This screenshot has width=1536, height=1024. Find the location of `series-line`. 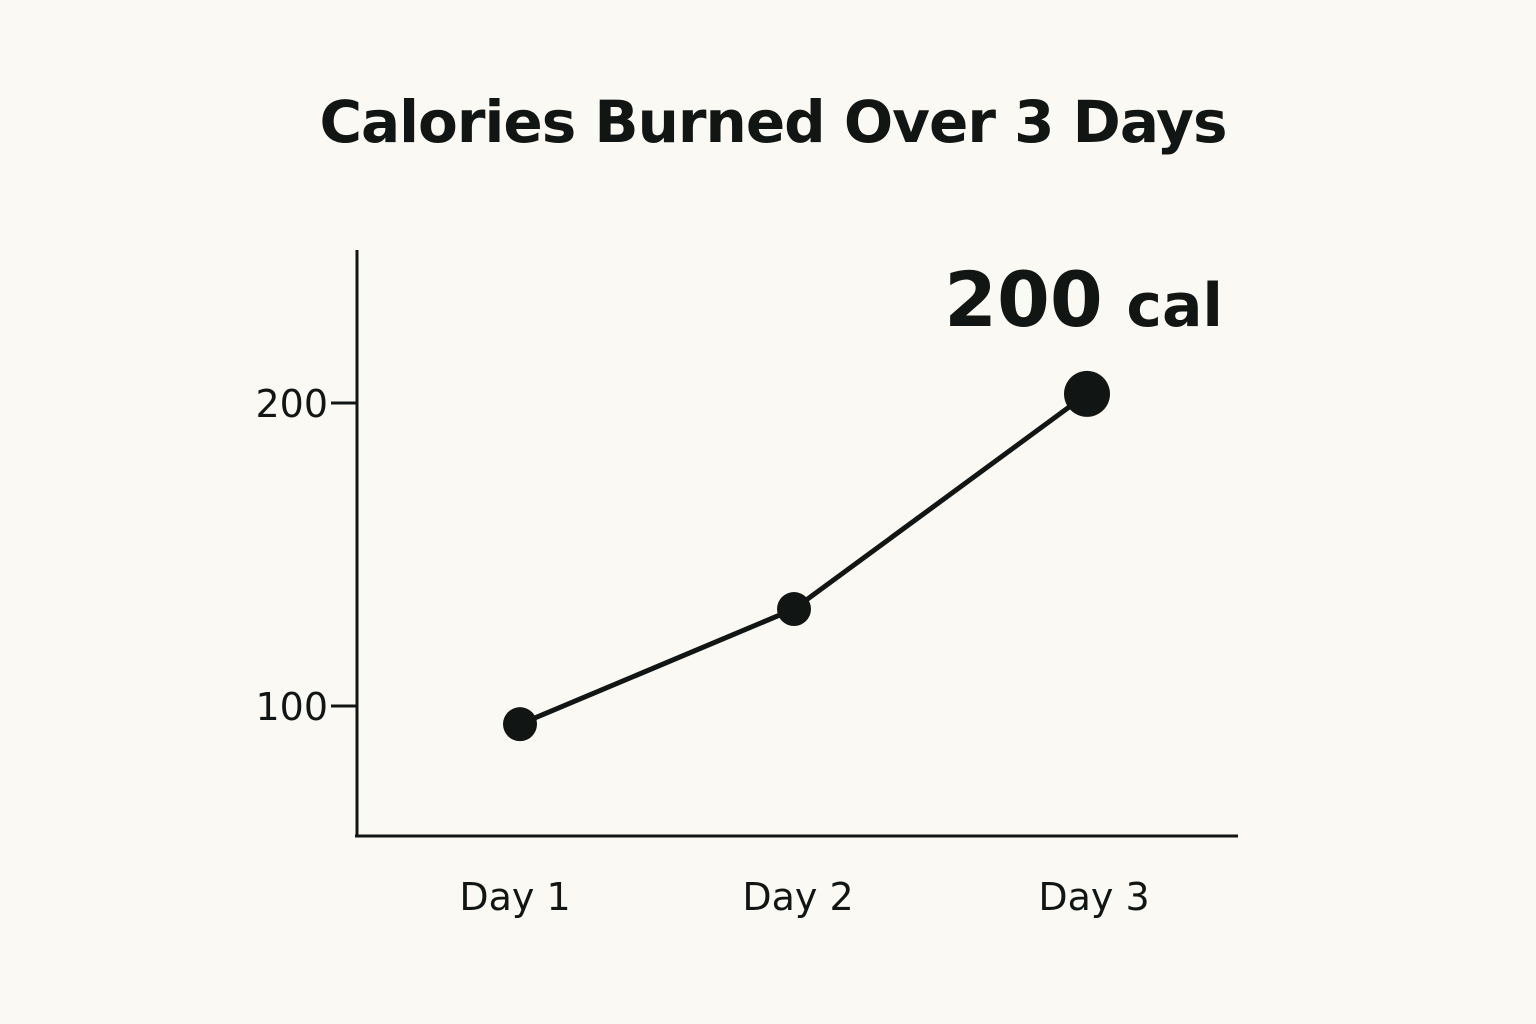

series-line is located at coordinates (804, 559).